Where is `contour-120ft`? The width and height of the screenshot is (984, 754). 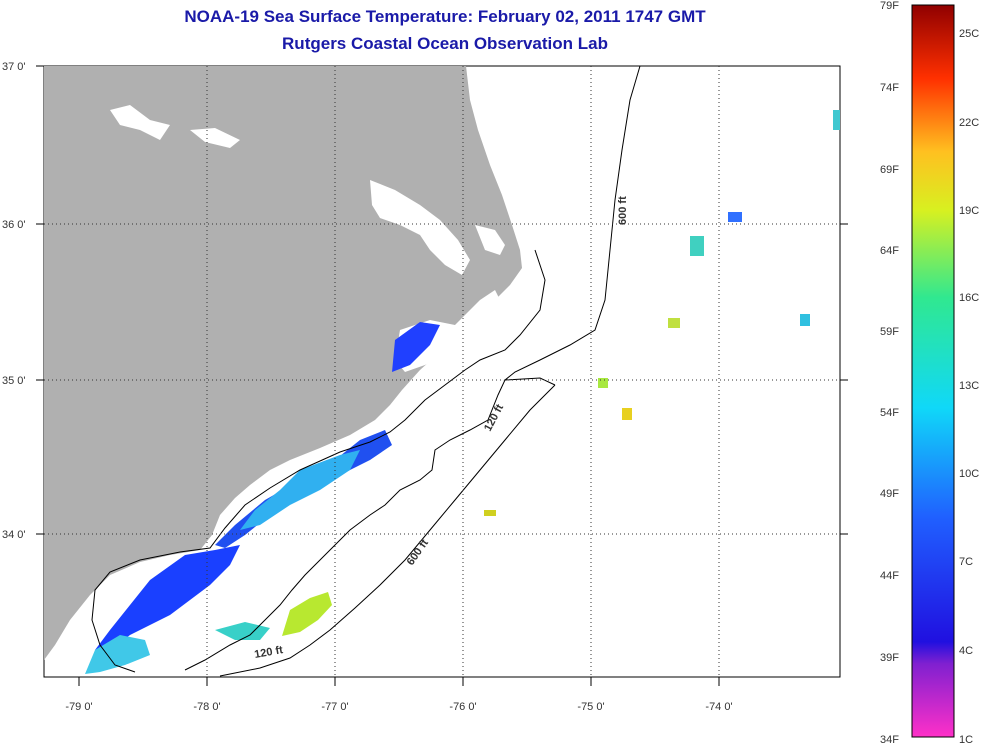
contour-120ft is located at coordinates (345, 525).